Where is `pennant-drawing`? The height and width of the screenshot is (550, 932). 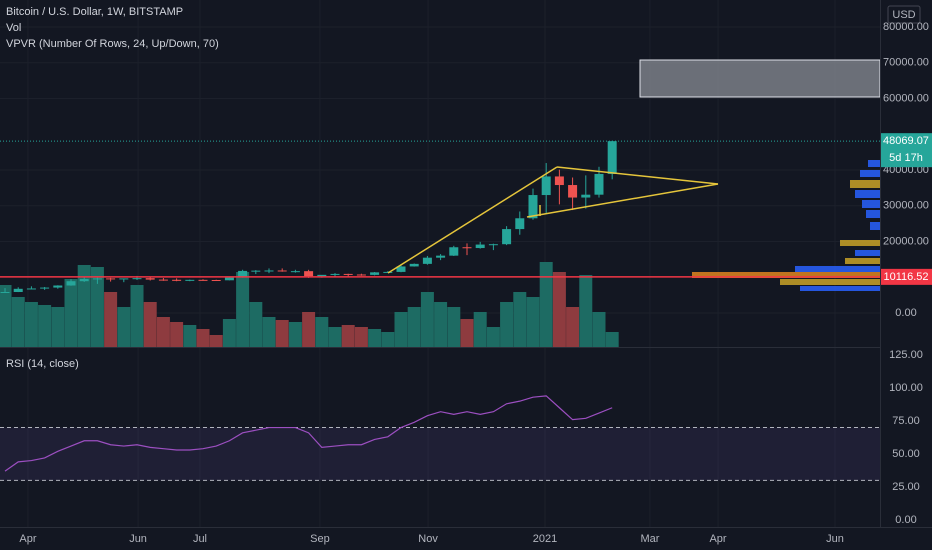
pennant-drawing is located at coordinates (553, 220).